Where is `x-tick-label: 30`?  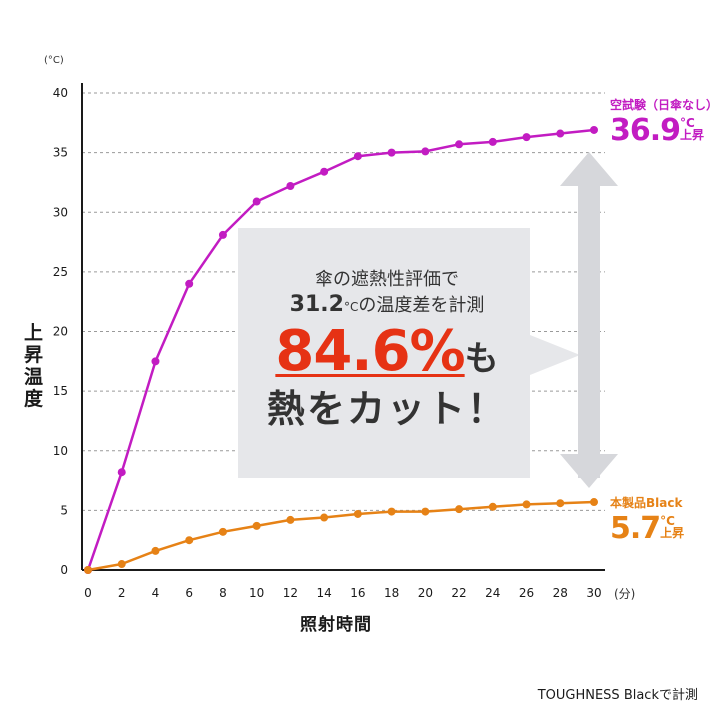
x-tick-label: 30 is located at coordinates (593, 593).